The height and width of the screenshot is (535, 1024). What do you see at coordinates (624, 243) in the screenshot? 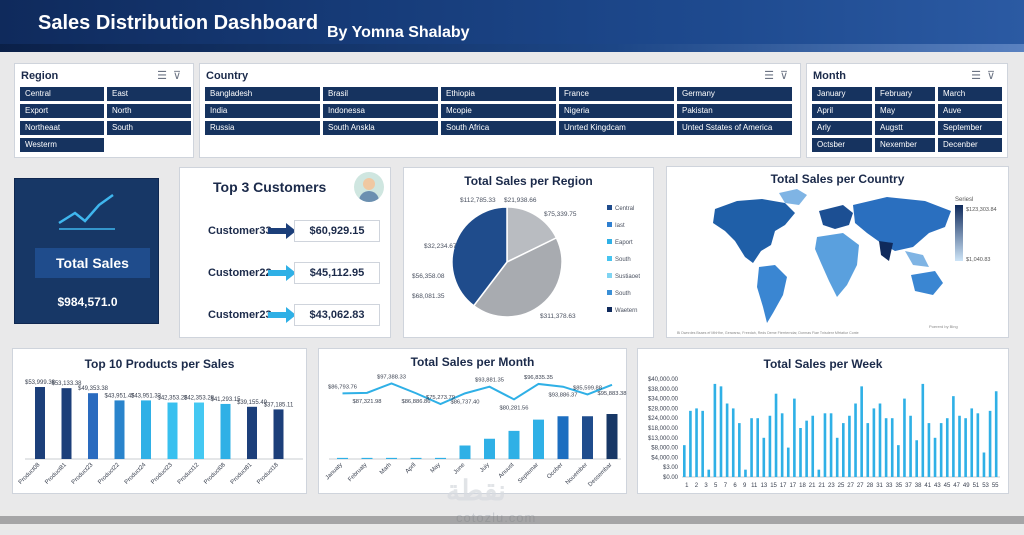
I see `pie-legend-item: Eaport` at bounding box center [624, 243].